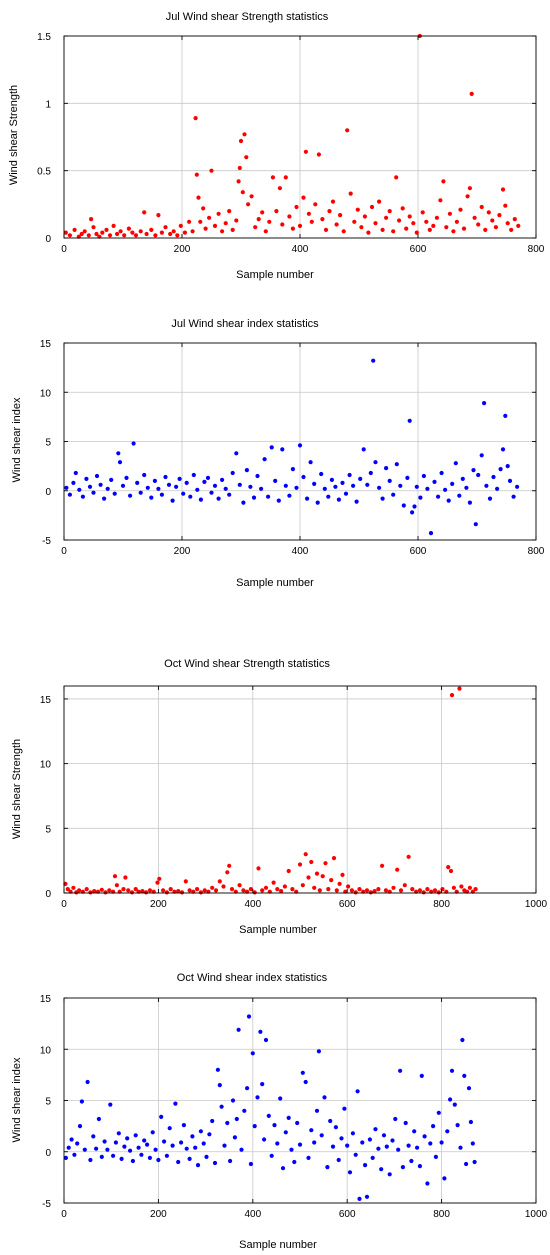 Image resolution: width=550 pixels, height=1255 pixels. What do you see at coordinates (48, 239) in the screenshot?
I see `jul-strength-ytick-label: 0` at bounding box center [48, 239].